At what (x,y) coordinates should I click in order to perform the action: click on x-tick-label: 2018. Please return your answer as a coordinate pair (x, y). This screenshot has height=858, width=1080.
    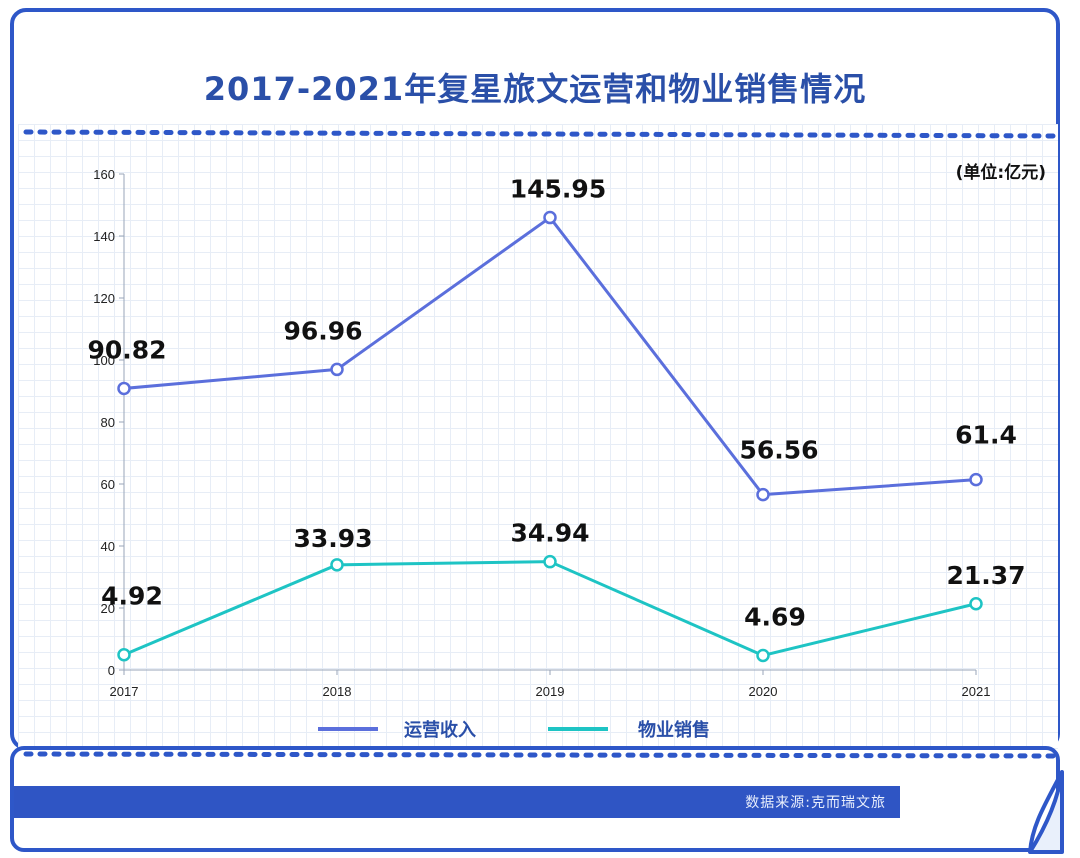
    Looking at the image, I should click on (337, 691).